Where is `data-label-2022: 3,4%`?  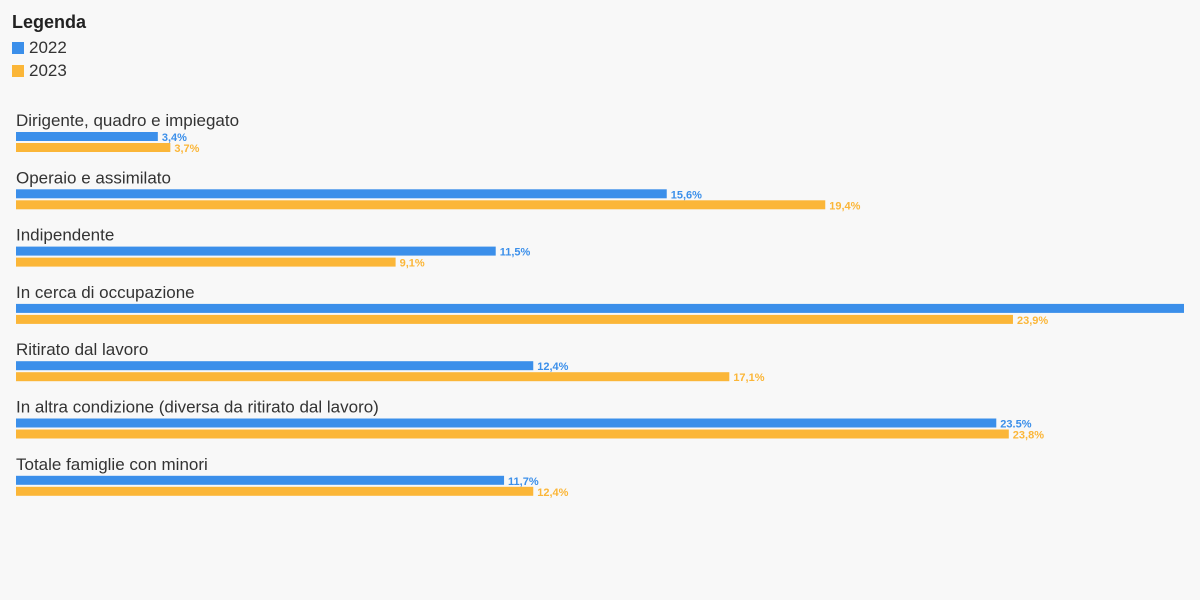
data-label-2022: 3,4% is located at coordinates (174, 138).